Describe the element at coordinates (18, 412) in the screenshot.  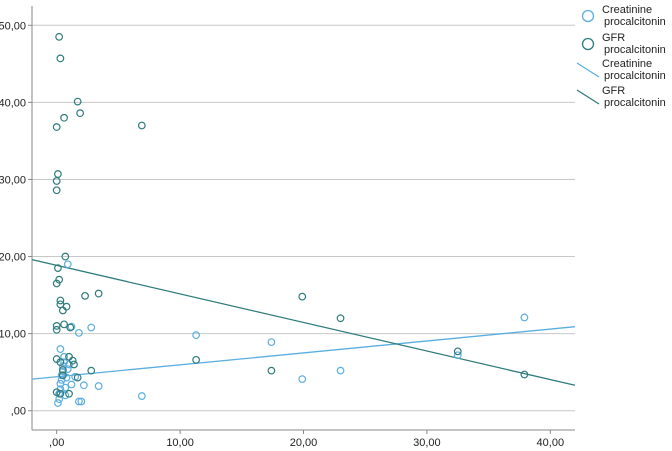
I see `y-tick-label: ,00` at that location.